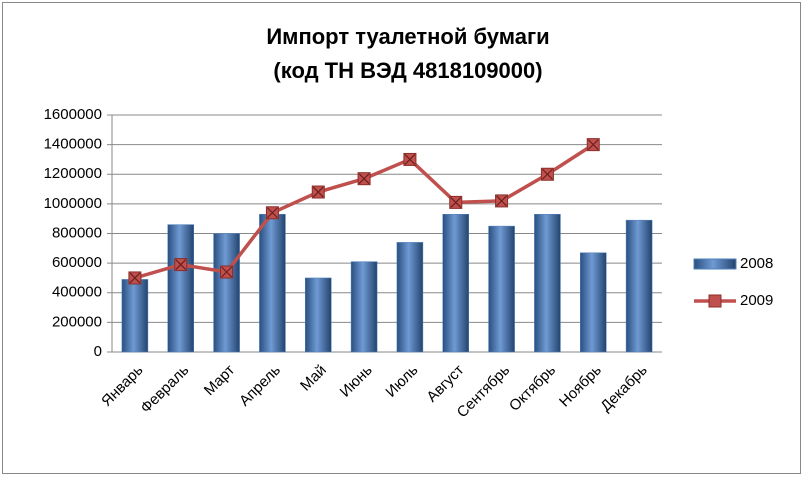 This screenshot has width=804, height=477. I want to click on legend-label: 2009, so click(756, 300).